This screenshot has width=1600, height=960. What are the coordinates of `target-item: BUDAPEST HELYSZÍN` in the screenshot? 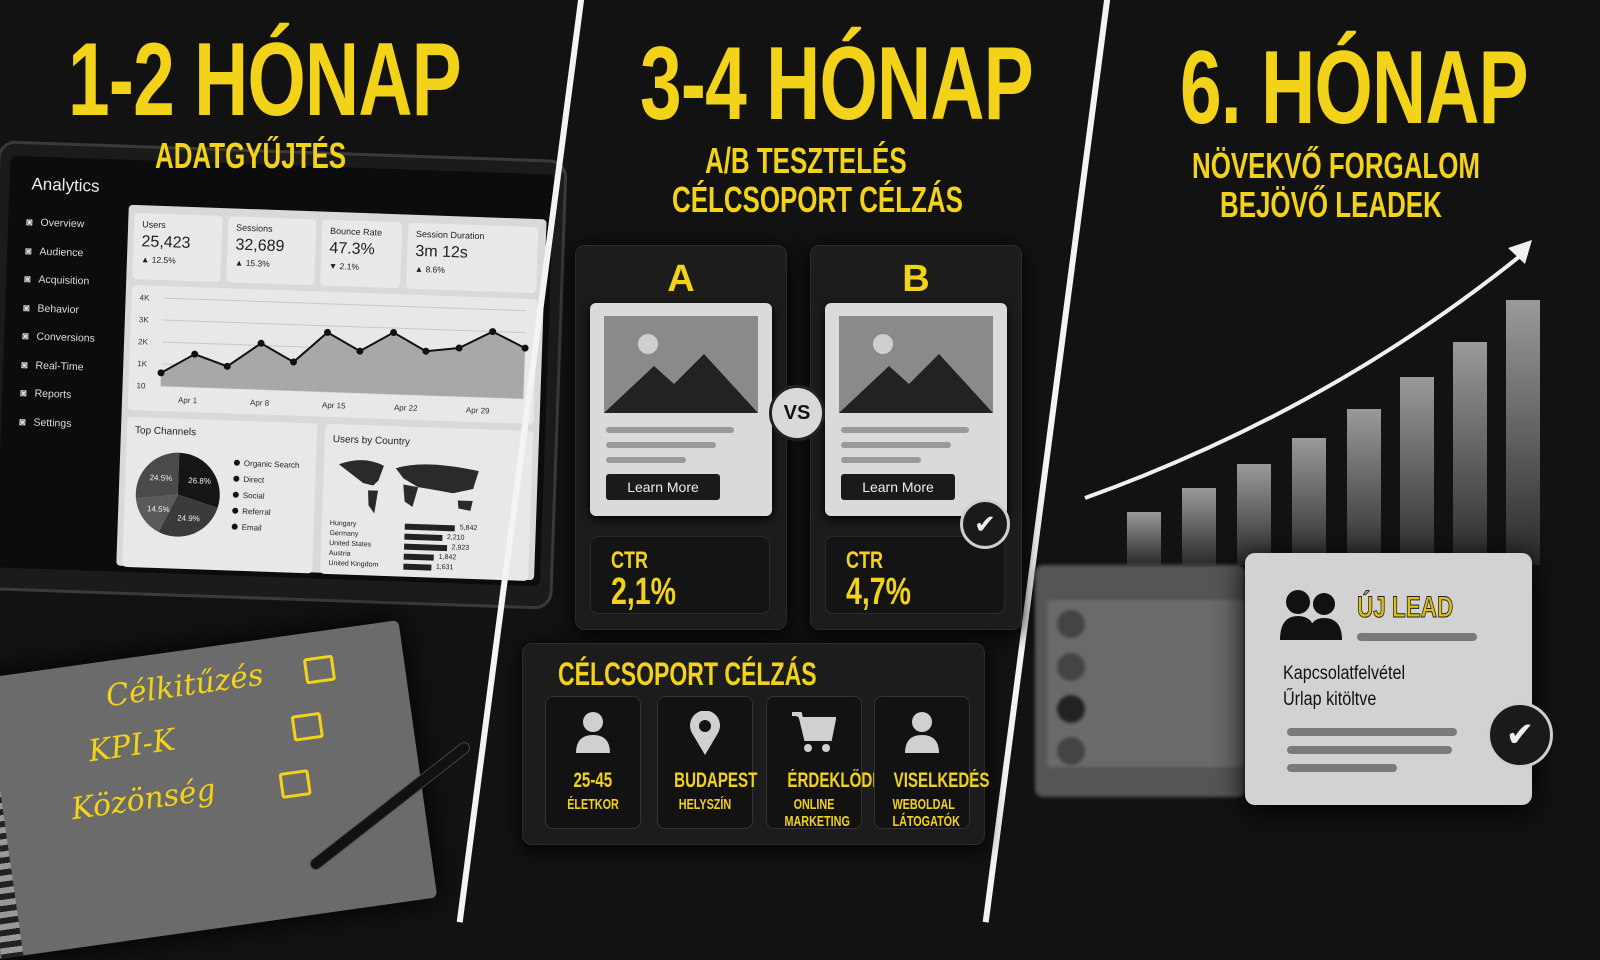 It's located at (707, 762).